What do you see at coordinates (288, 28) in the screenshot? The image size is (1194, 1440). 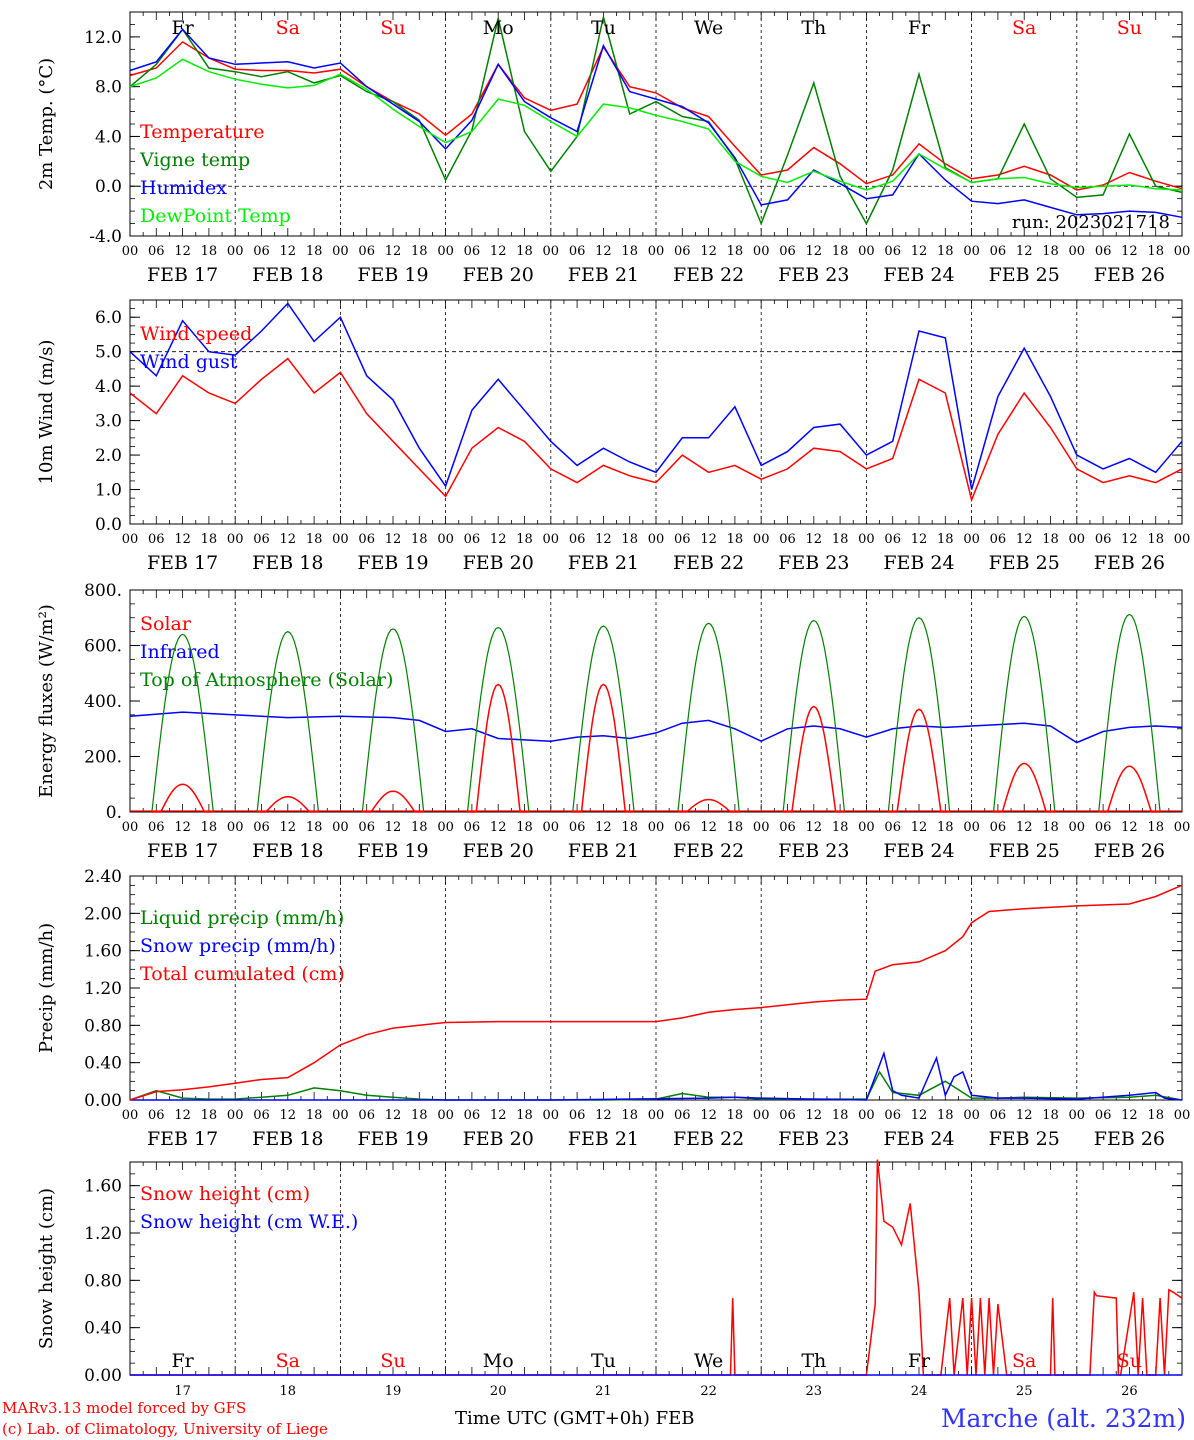 I see `weekday-label: Sa` at bounding box center [288, 28].